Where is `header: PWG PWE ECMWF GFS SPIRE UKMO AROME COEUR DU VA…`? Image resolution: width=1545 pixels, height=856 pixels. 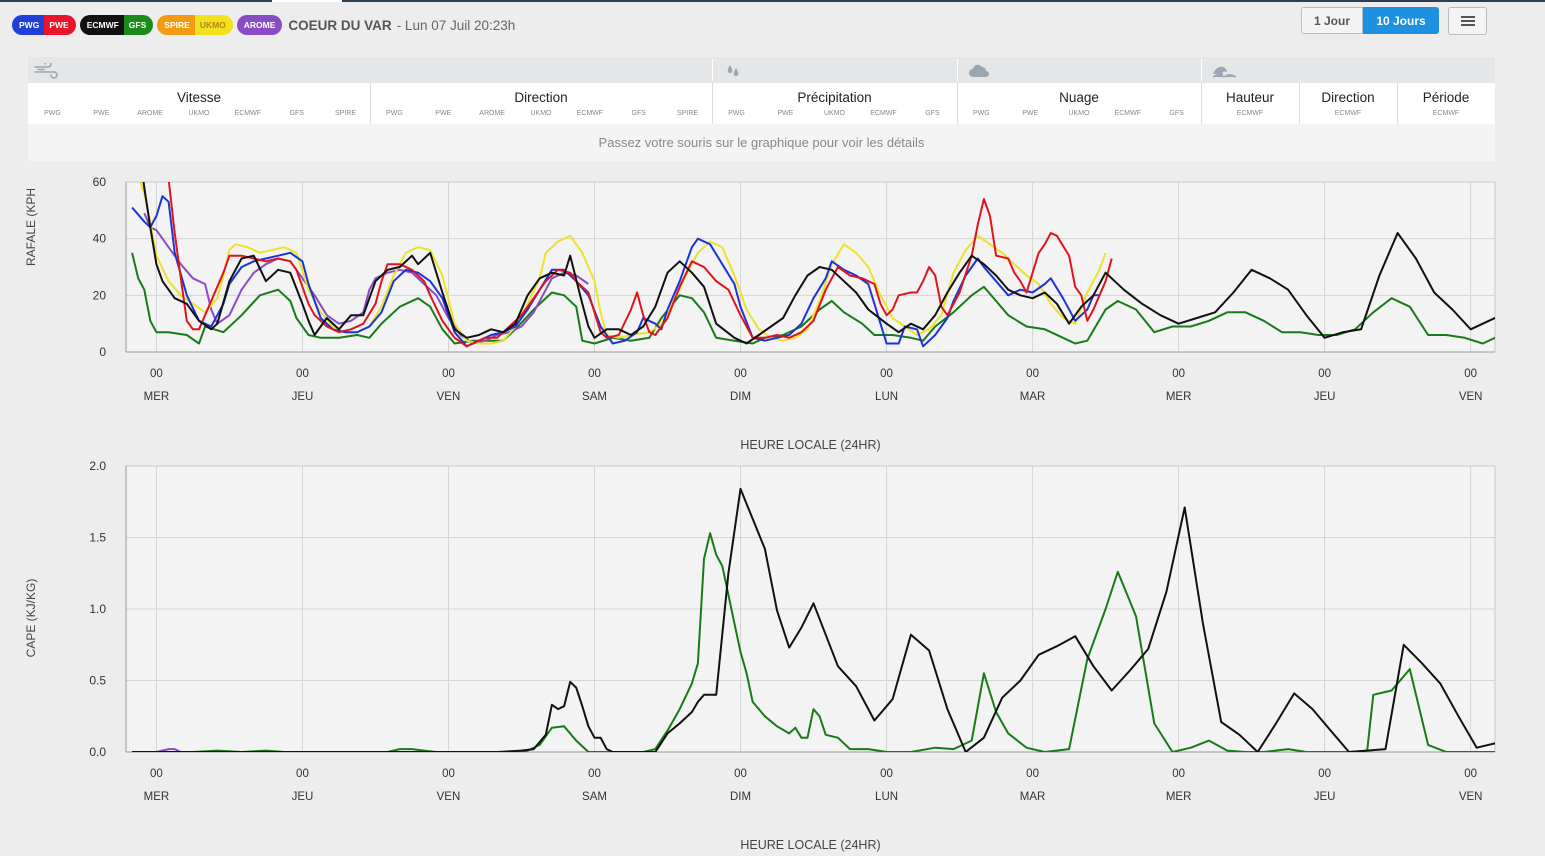
header: PWG PWE ECMWF GFS SPIRE UKMO AROME COEUR DU VA… is located at coordinates (263, 25).